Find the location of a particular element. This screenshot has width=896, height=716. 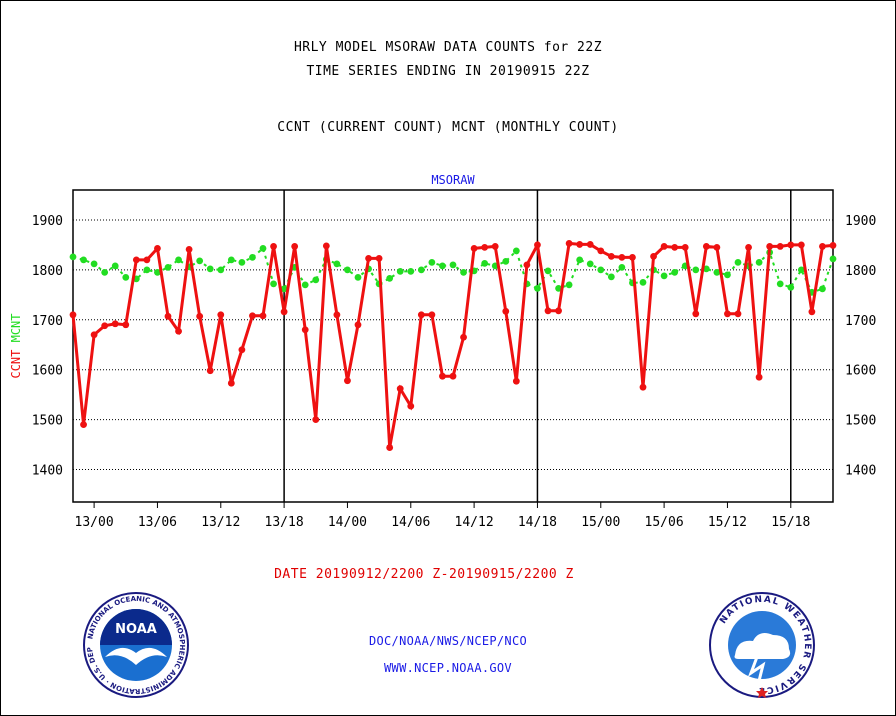

y-tick-label-right: 1900 is located at coordinates (860, 221).